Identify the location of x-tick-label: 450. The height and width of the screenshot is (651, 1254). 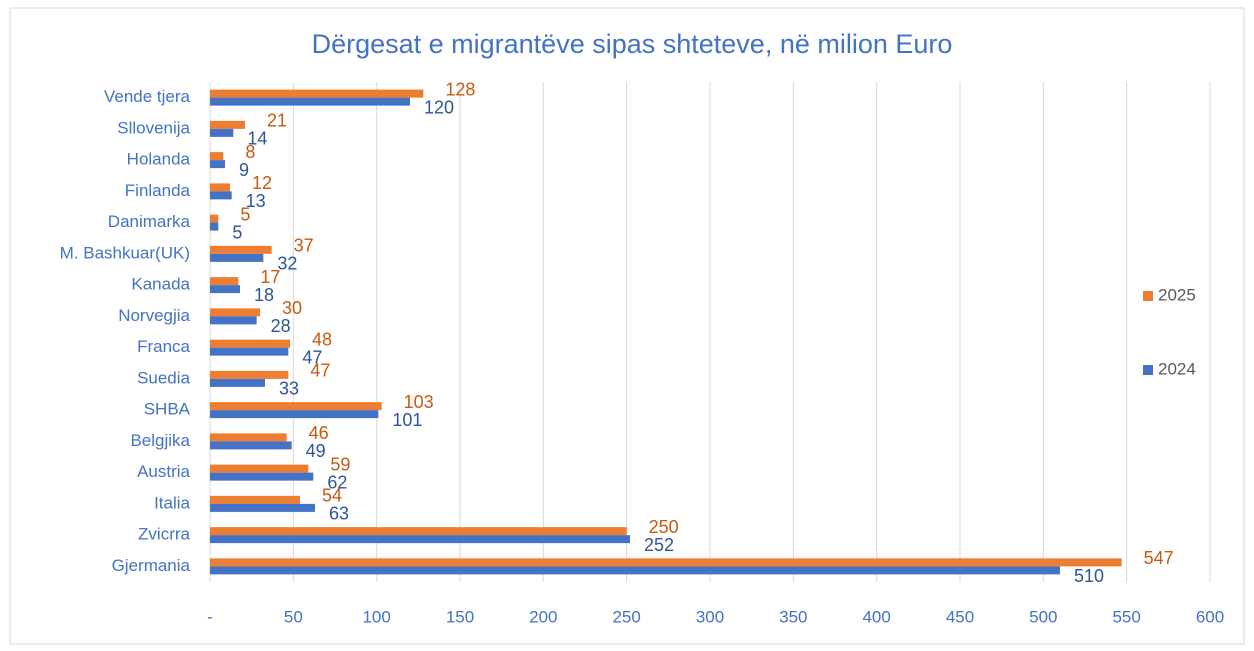
(960, 616).